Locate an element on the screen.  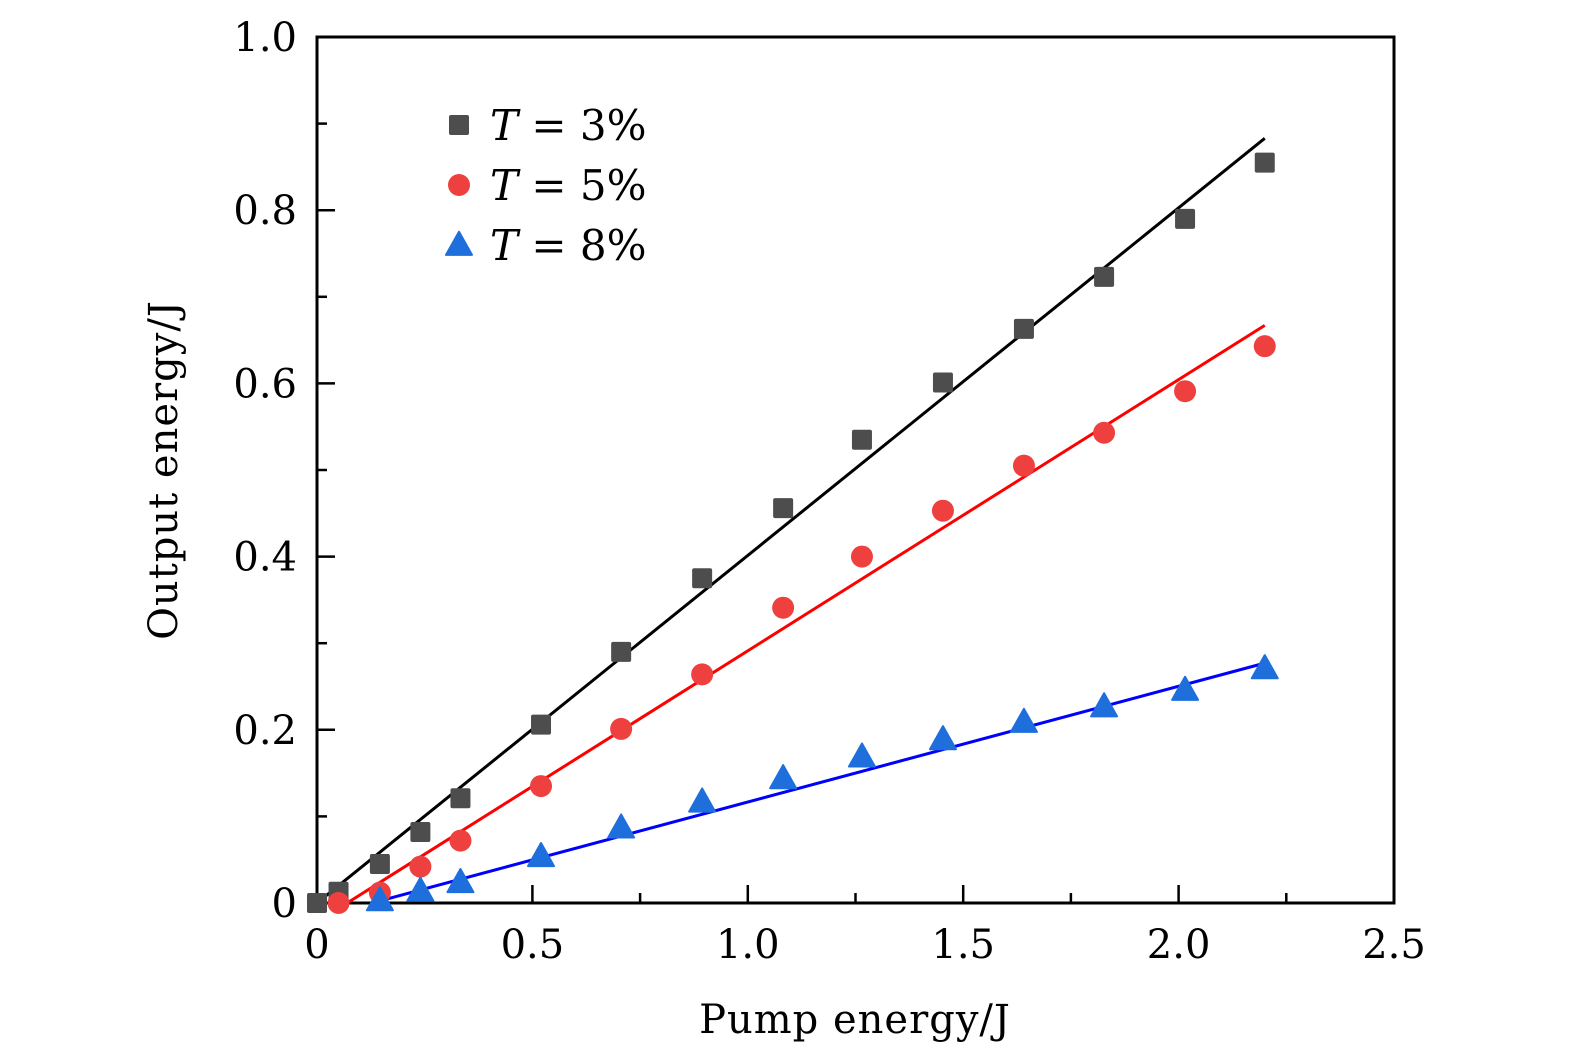
x-tick-label: 1.5 is located at coordinates (963, 945).